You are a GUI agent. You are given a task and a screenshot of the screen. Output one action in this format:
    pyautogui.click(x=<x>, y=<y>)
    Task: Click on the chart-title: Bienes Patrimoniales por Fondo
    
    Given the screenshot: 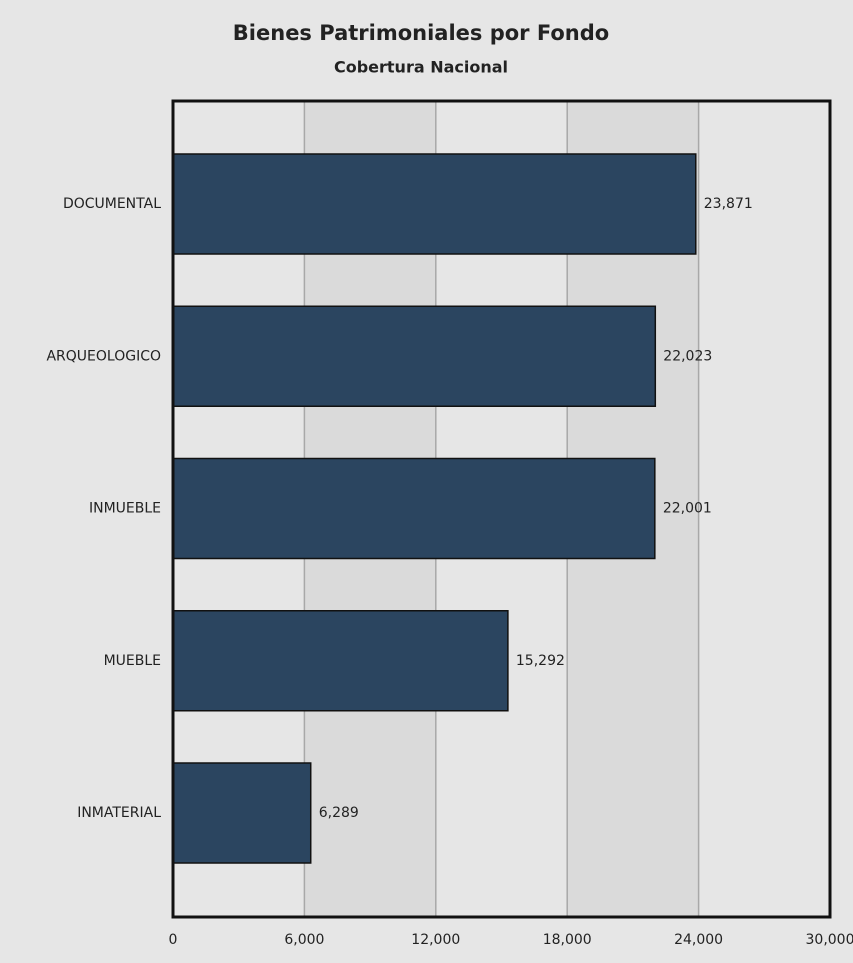 What is the action you would take?
    pyautogui.click(x=421, y=33)
    